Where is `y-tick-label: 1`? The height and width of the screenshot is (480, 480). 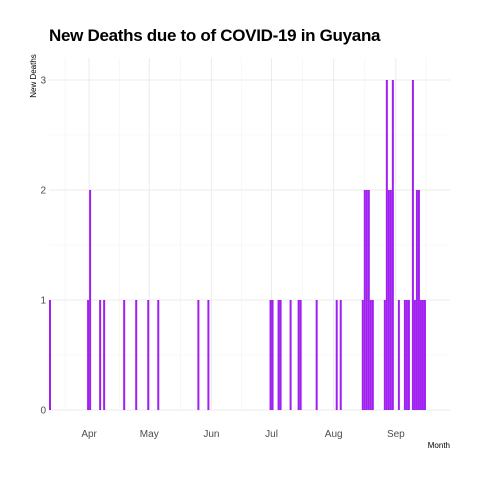
y-tick-label: 1 is located at coordinates (43, 301).